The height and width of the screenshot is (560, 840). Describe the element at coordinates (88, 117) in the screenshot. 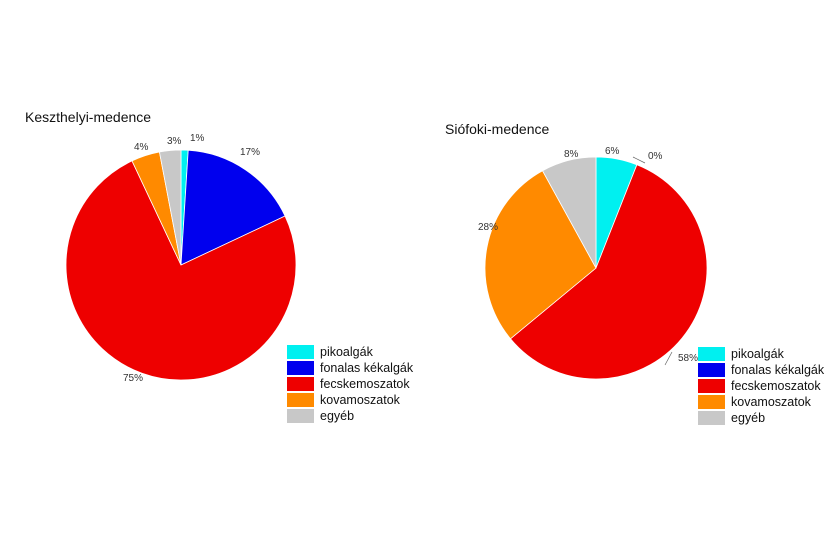

I see `chart-title: Keszthelyi-medence` at that location.